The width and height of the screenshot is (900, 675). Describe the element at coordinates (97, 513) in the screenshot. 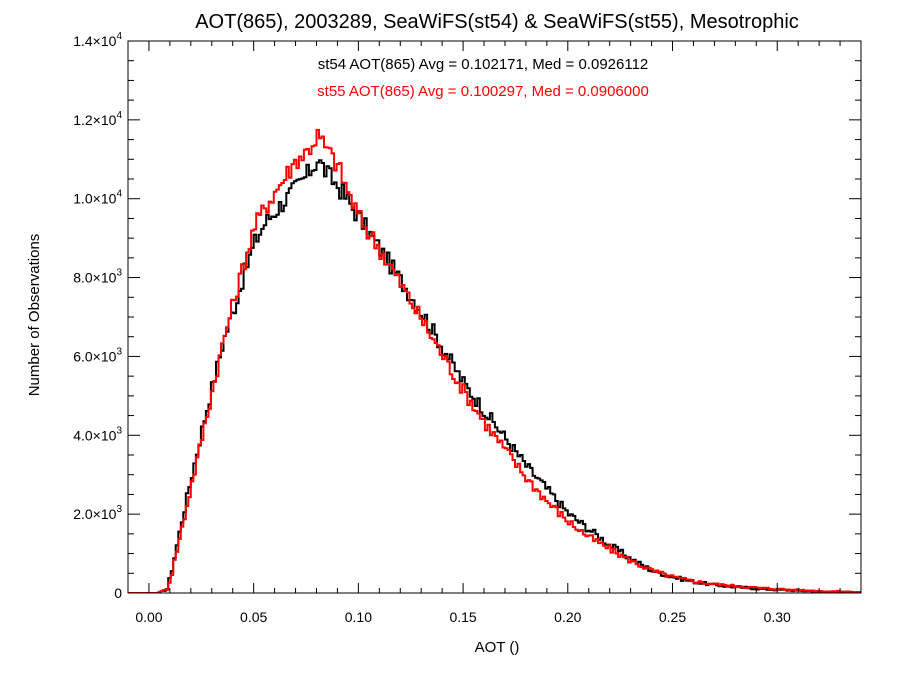

I see `y-tick-label: 2.0×10³` at that location.